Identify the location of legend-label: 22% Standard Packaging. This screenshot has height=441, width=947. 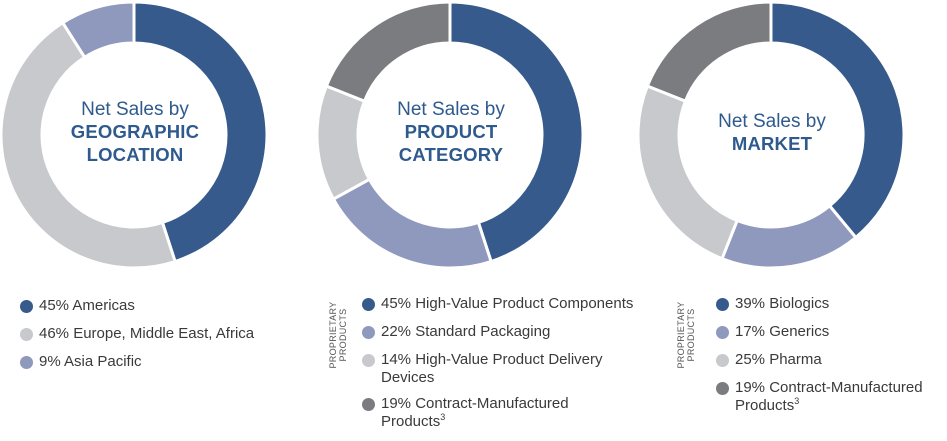
(466, 331).